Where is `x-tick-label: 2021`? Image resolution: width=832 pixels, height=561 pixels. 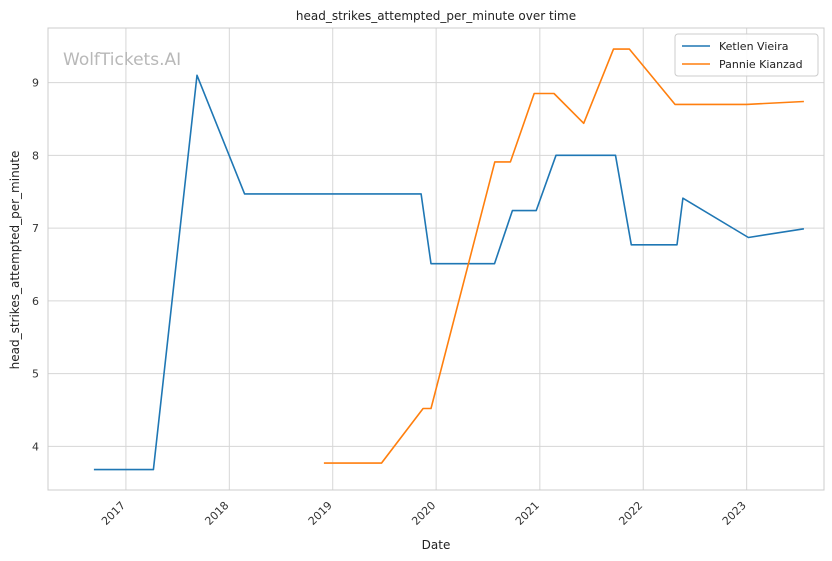
x-tick-label: 2021 is located at coordinates (527, 513).